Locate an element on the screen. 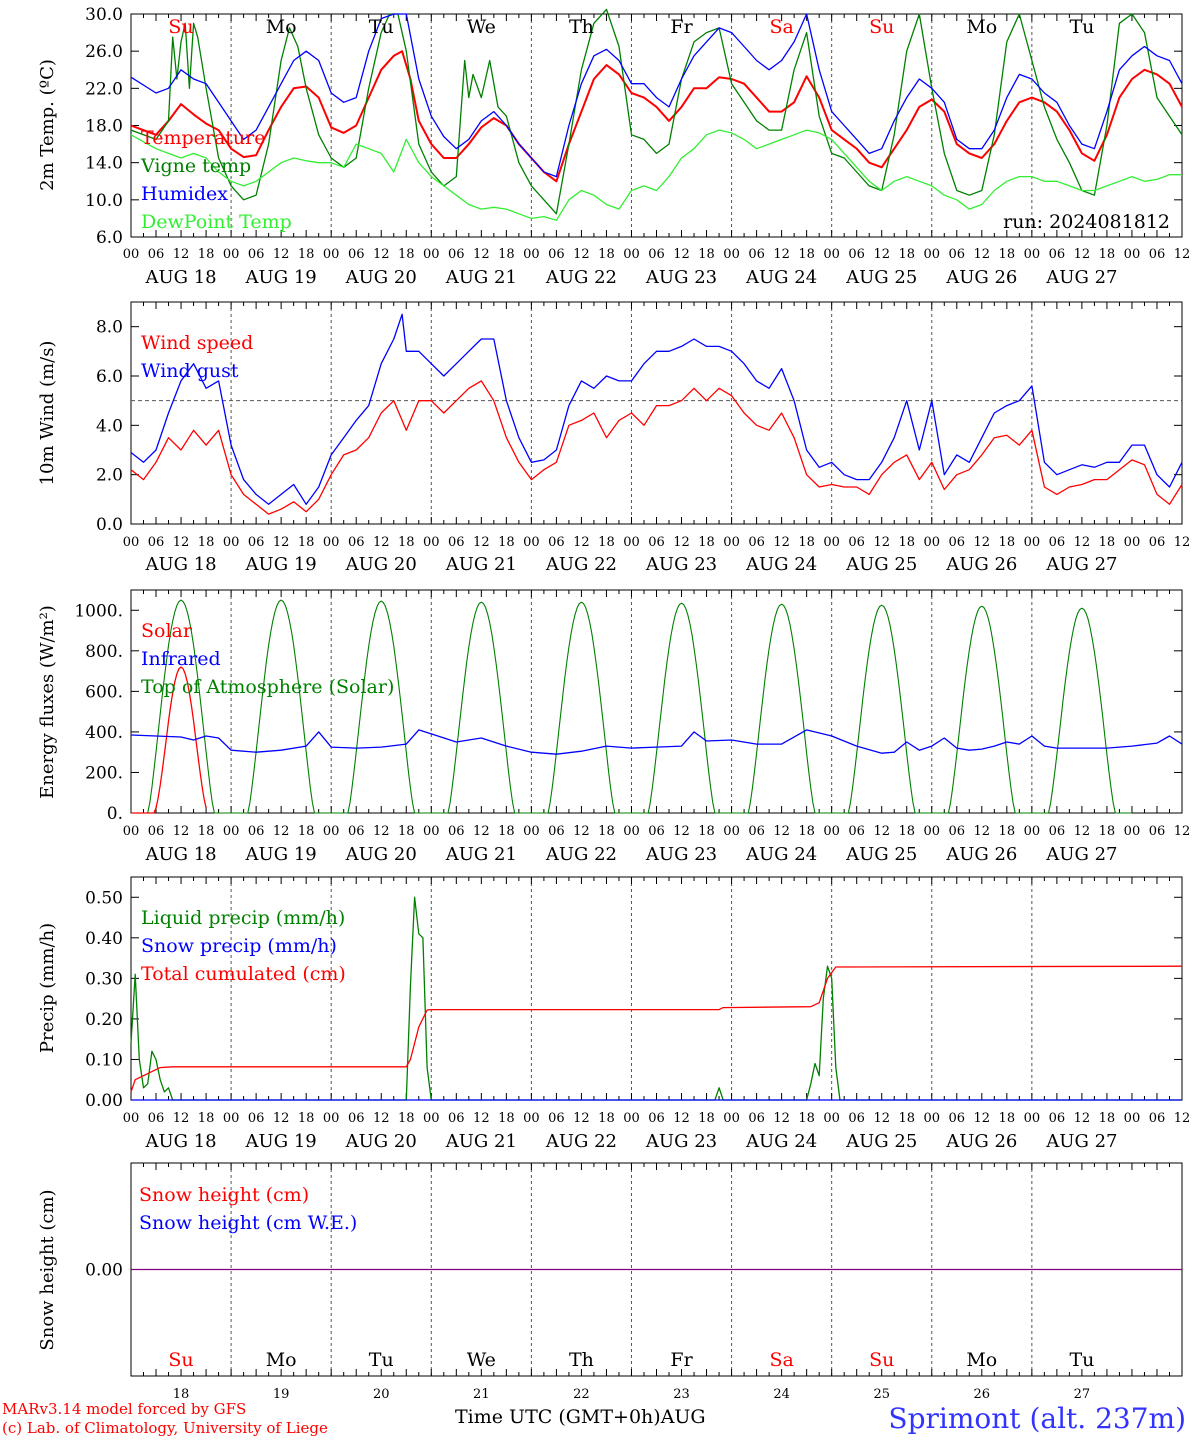 The width and height of the screenshot is (1194, 1440). legend-entry: Wind gust is located at coordinates (190, 371).